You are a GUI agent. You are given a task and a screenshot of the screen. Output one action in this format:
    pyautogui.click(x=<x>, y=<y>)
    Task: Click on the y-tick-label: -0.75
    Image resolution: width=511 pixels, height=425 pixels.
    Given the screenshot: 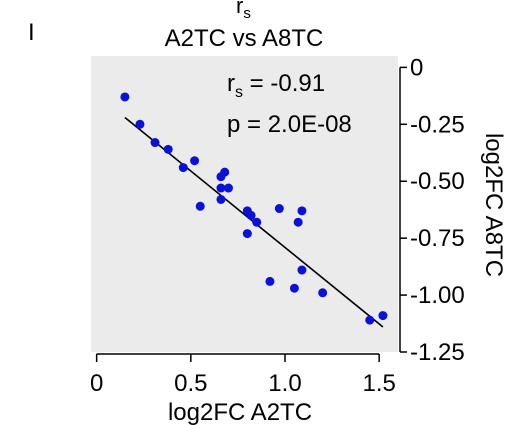 What is the action you would take?
    pyautogui.click(x=437, y=238)
    